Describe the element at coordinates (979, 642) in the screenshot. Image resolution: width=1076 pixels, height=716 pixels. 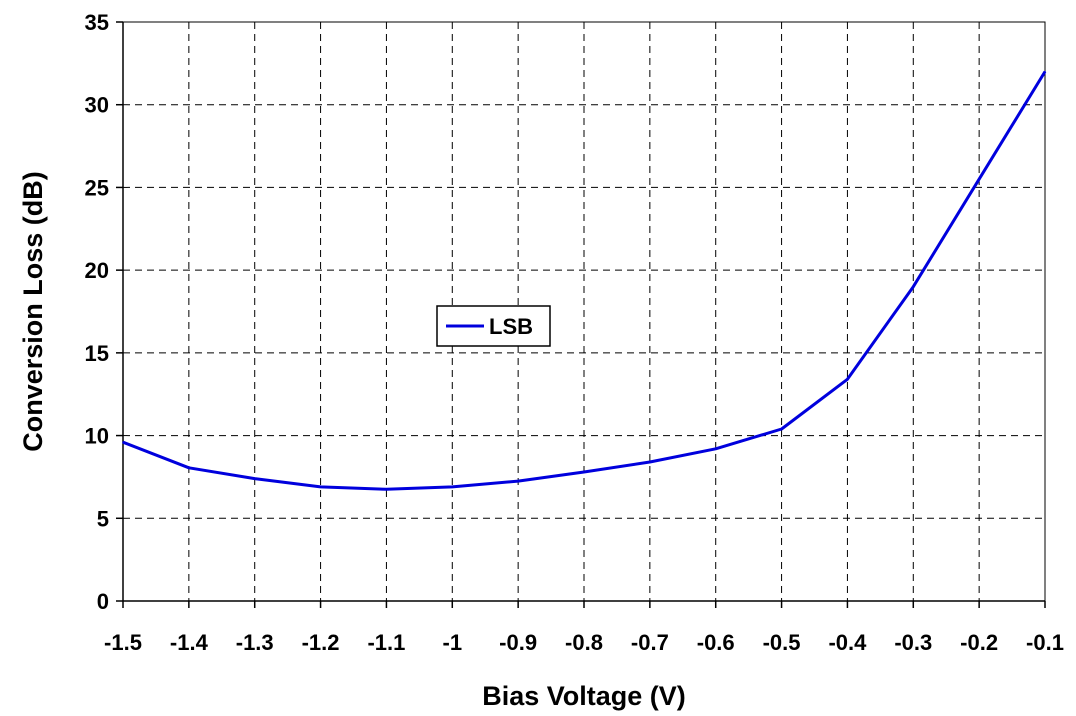
I see `x-tick-label: -0.2` at that location.